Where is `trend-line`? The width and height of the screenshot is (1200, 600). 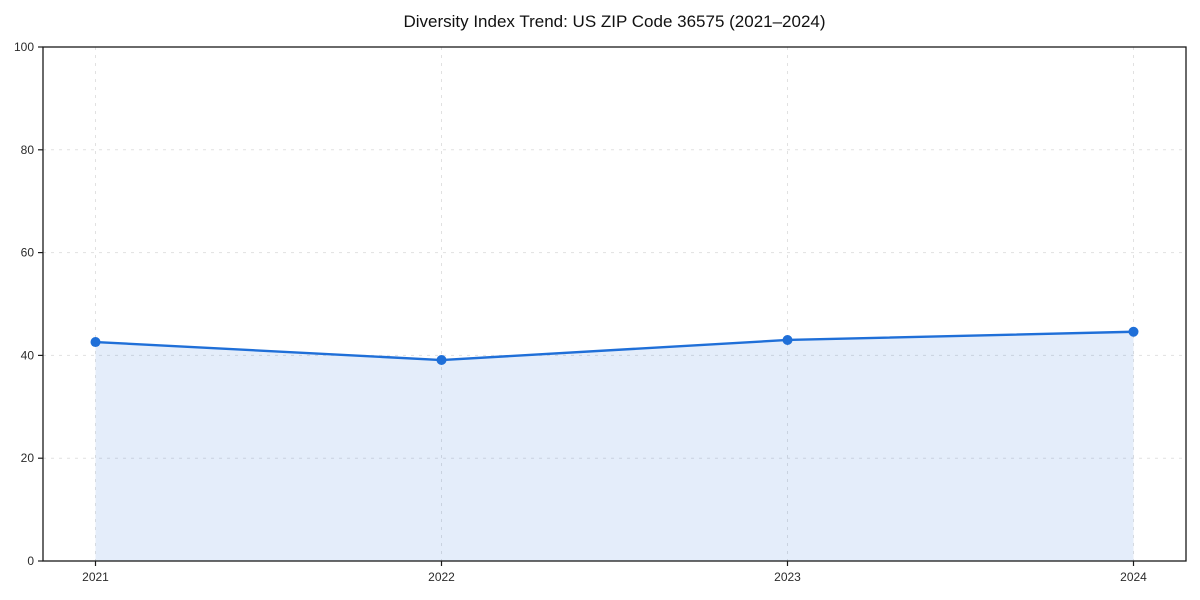 trend-line is located at coordinates (614, 346).